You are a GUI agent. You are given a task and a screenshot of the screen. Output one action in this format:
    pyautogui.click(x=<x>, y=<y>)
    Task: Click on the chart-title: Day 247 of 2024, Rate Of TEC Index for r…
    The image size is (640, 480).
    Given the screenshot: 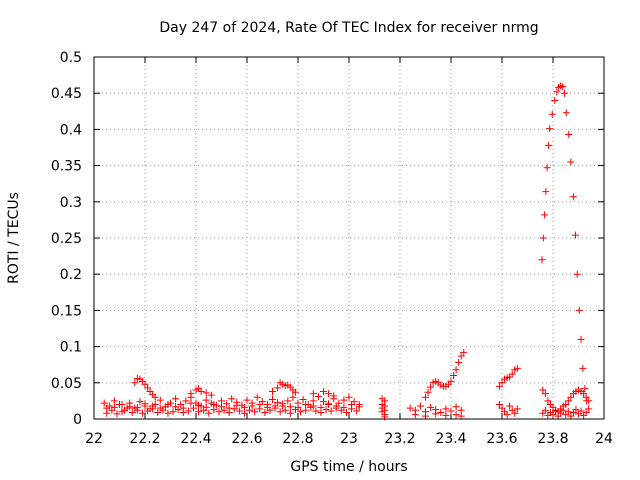 What is the action you would take?
    pyautogui.click(x=348, y=28)
    